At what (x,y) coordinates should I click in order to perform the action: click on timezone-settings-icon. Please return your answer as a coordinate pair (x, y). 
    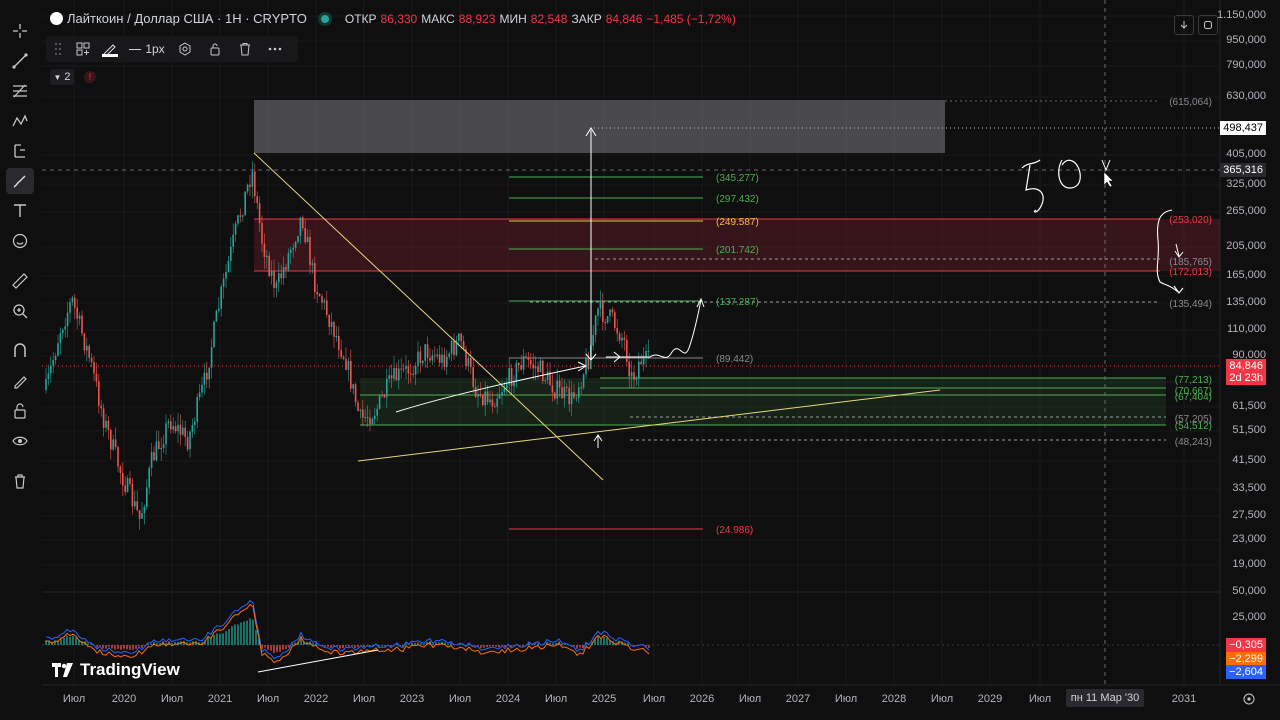
    Looking at the image, I should click on (1249, 701).